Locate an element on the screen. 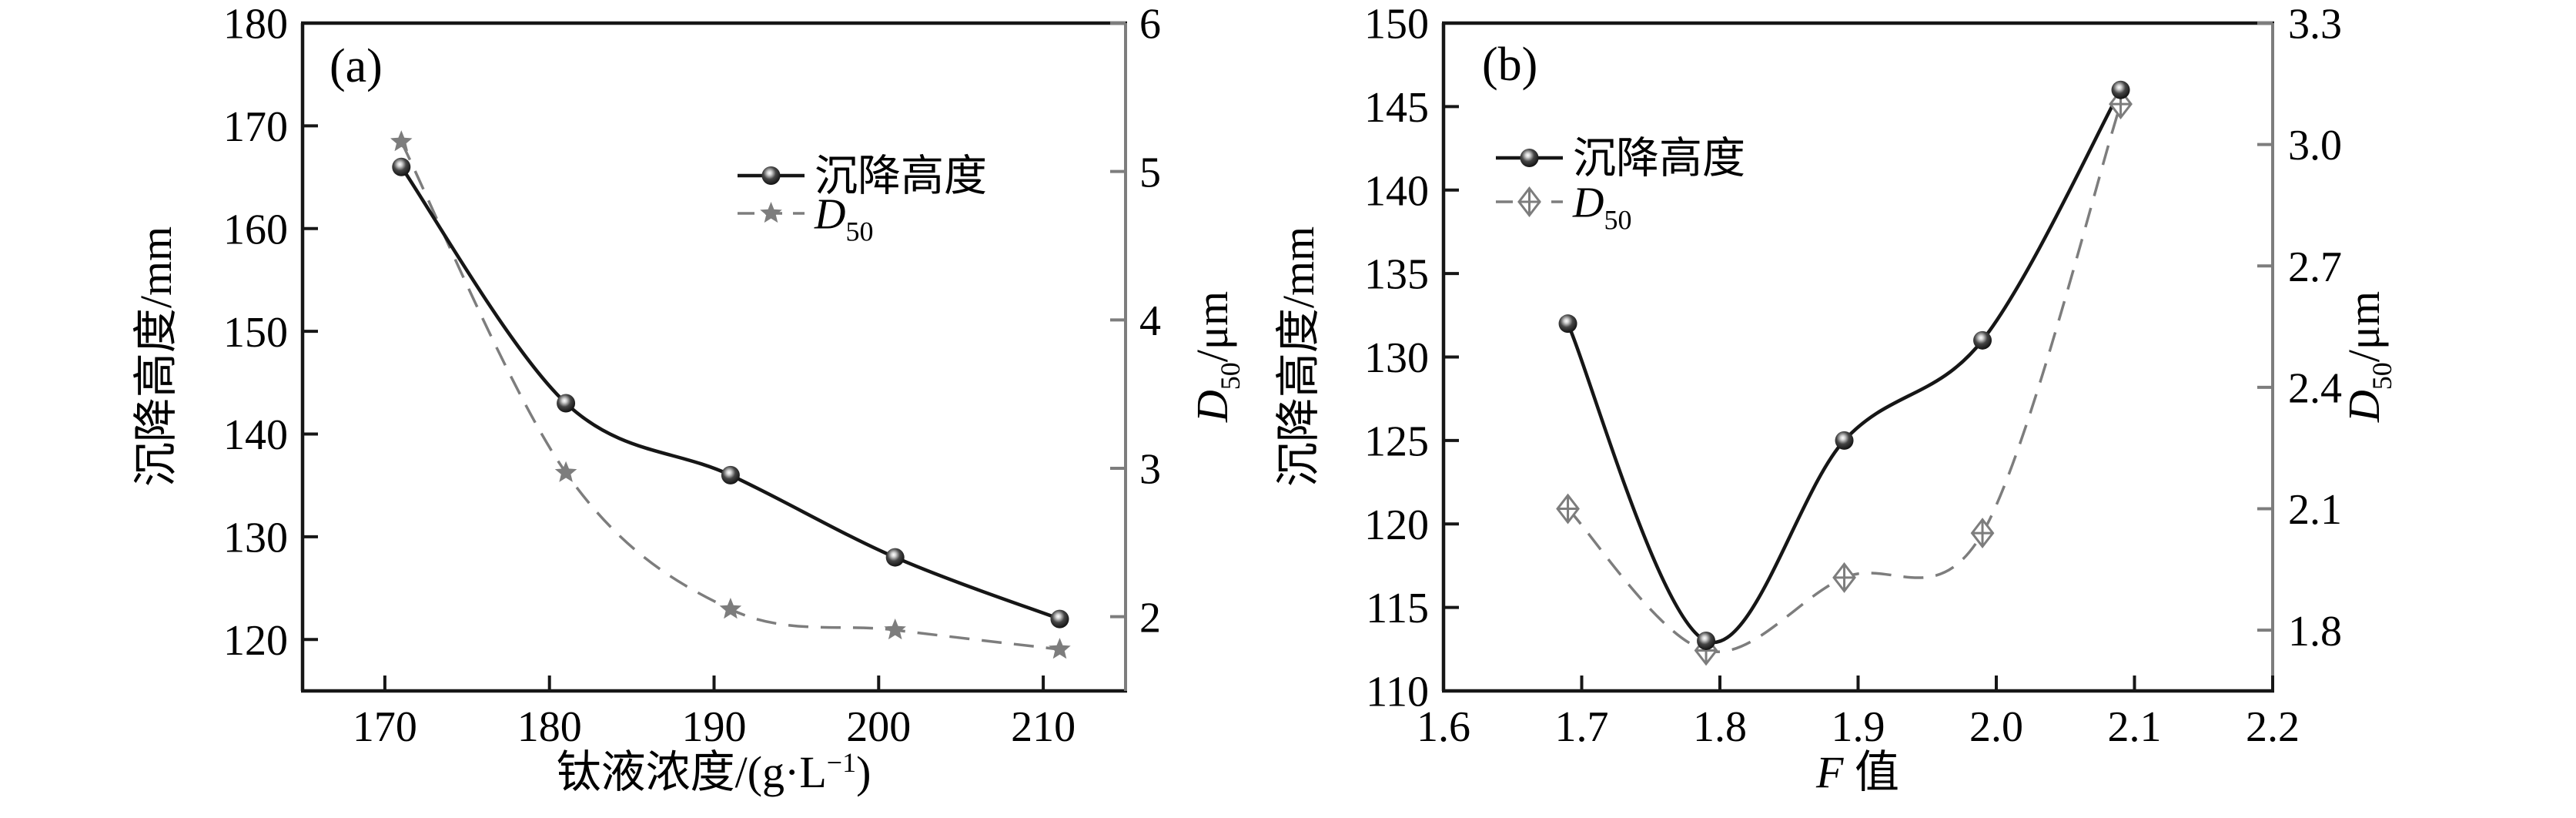 Image resolution: width=2576 pixels, height=818 pixels. x-axis-title: 钛液浓度/(g·L−1) is located at coordinates (714, 772).